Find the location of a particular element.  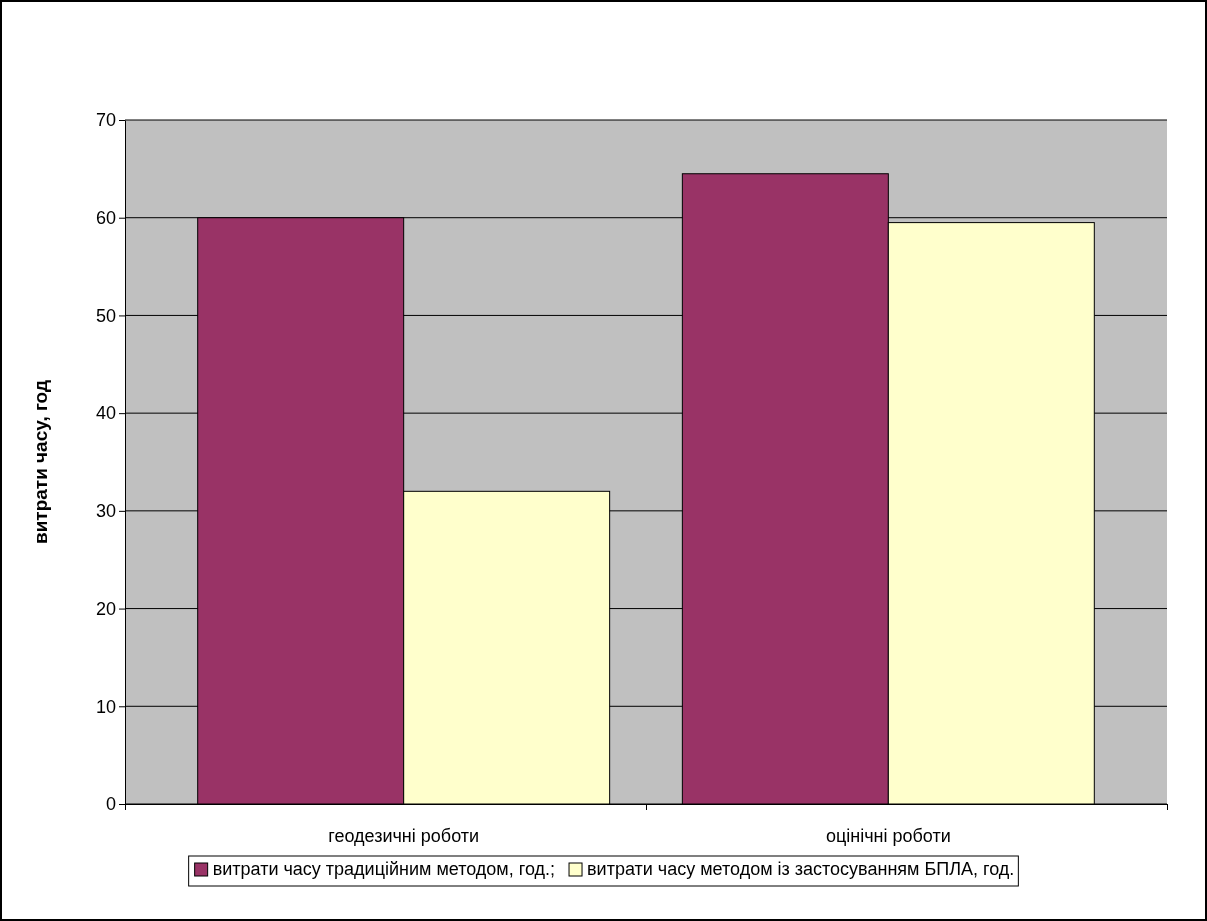

y-tick-label: 40 is located at coordinates (105, 413).